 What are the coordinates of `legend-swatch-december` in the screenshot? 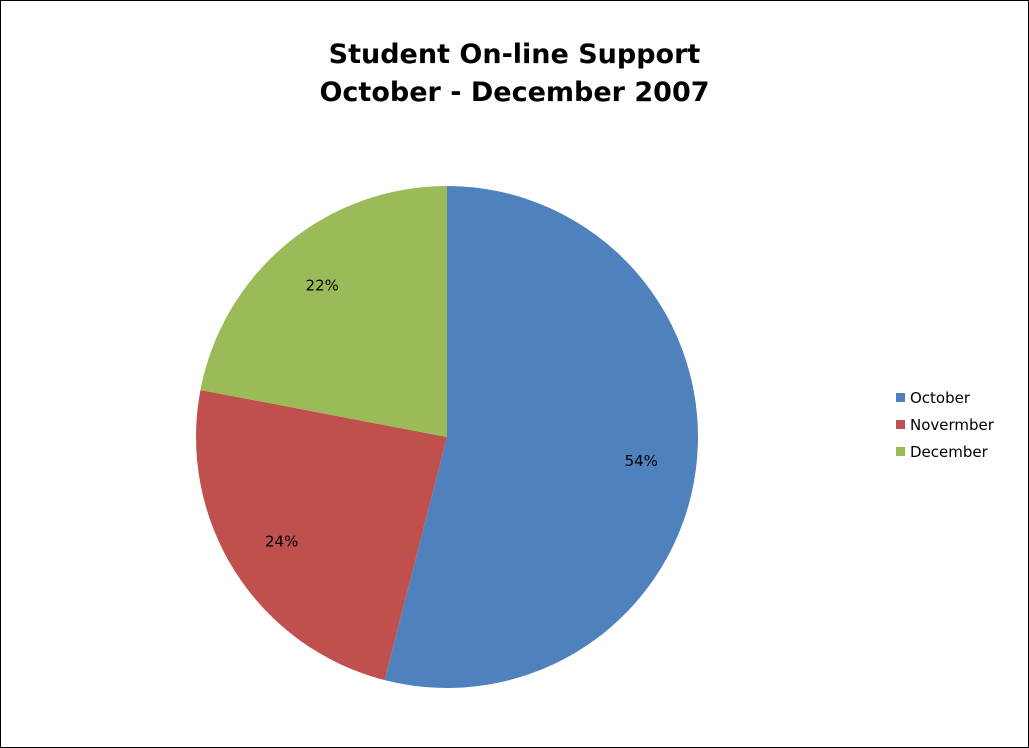 It's located at (900, 451).